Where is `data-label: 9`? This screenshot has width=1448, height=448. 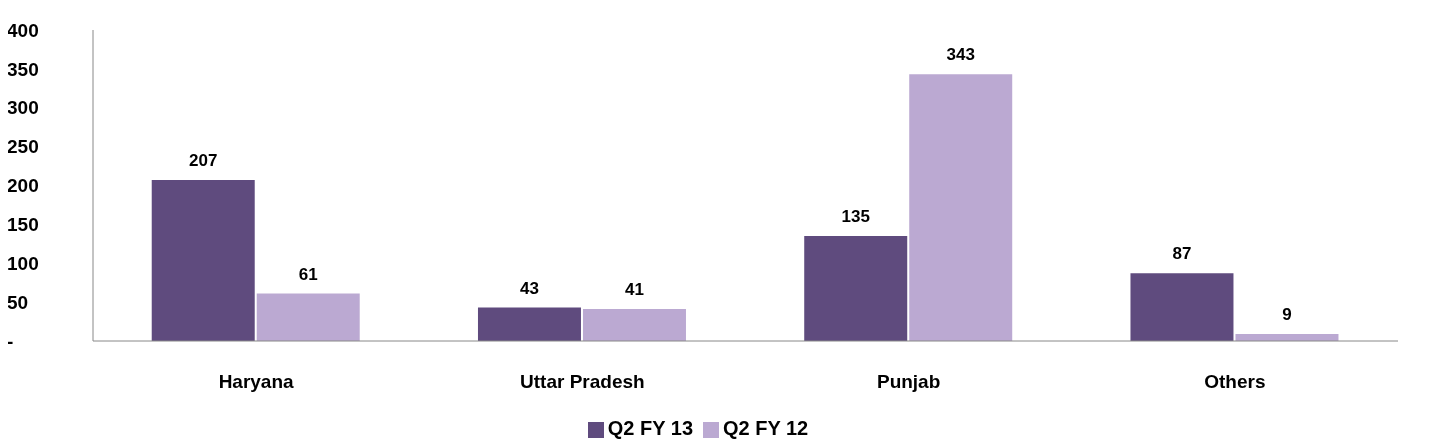
data-label: 9 is located at coordinates (1287, 314).